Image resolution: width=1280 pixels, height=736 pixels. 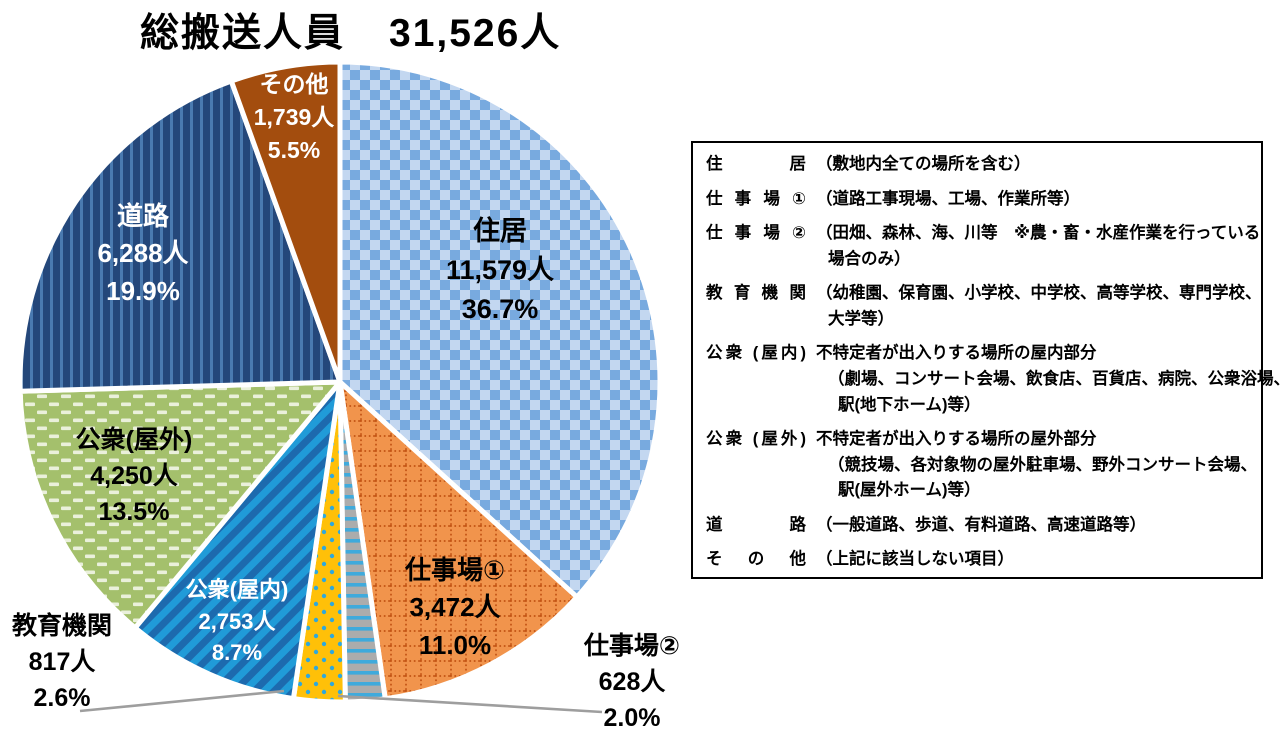 What do you see at coordinates (756, 524) in the screenshot?
I see `legend-term: 道路` at bounding box center [756, 524].